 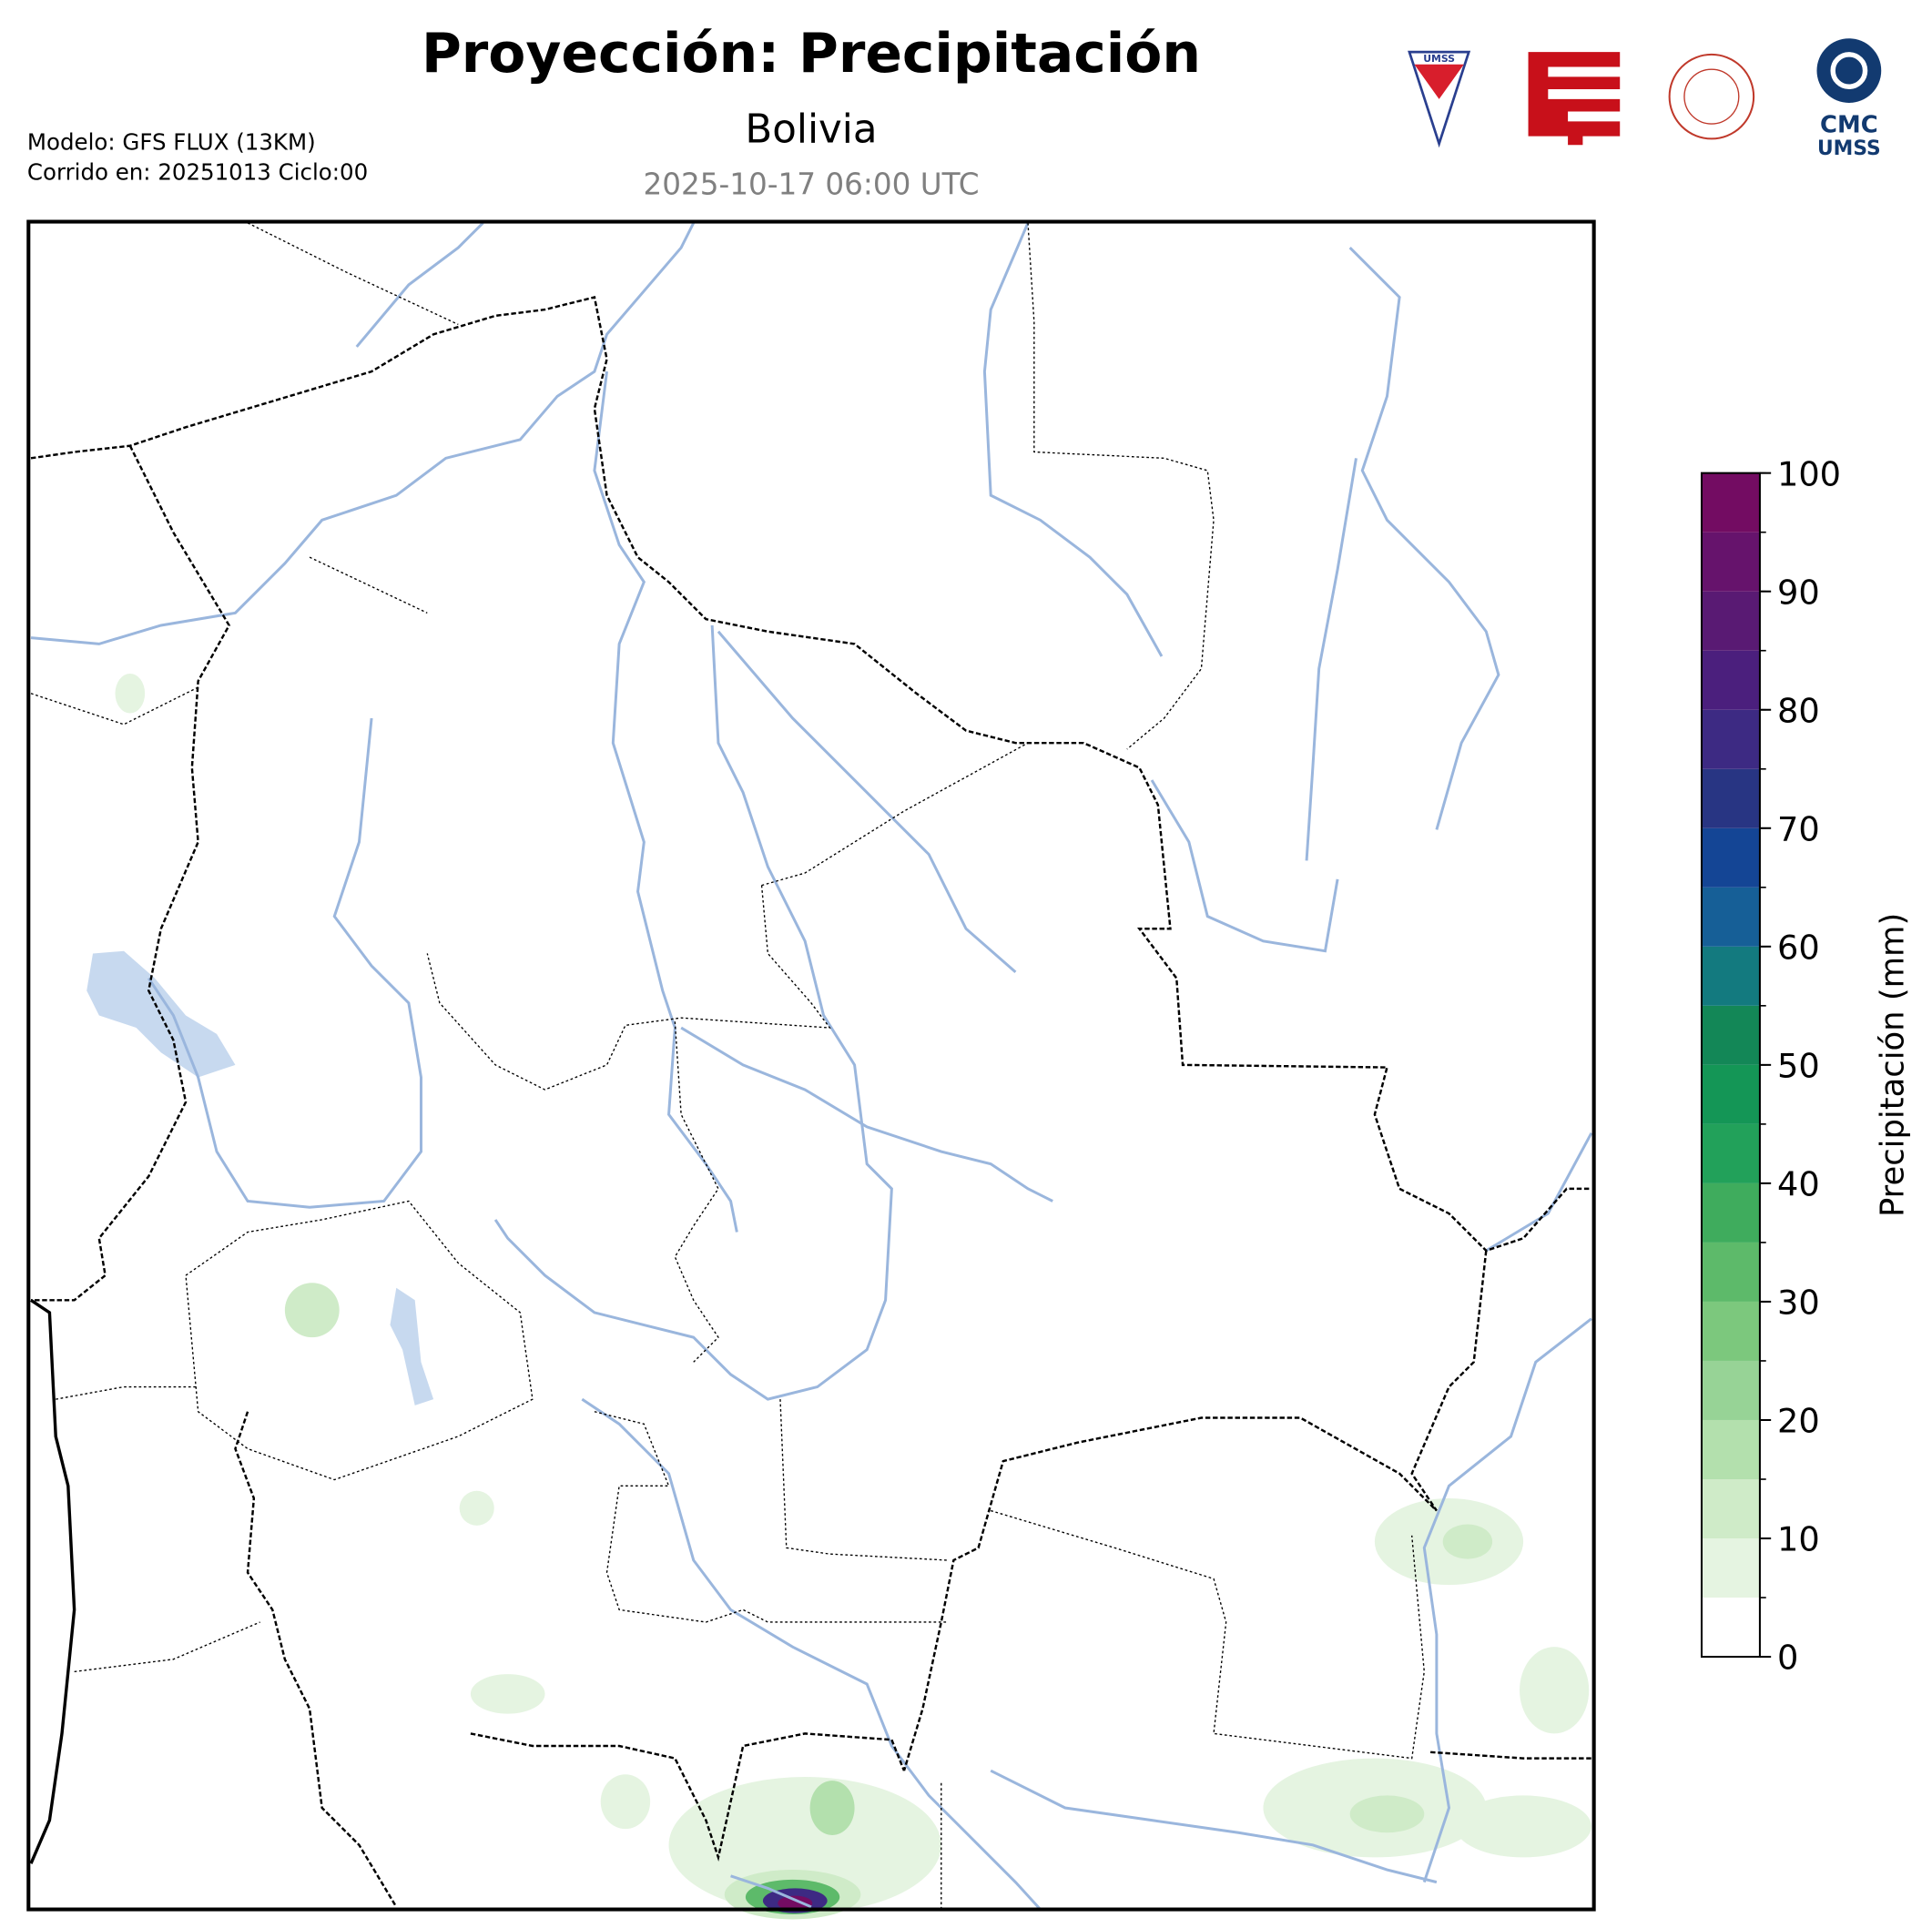 I want to click on colorbar-label: Precipitación (mm), so click(x=1893, y=1065).